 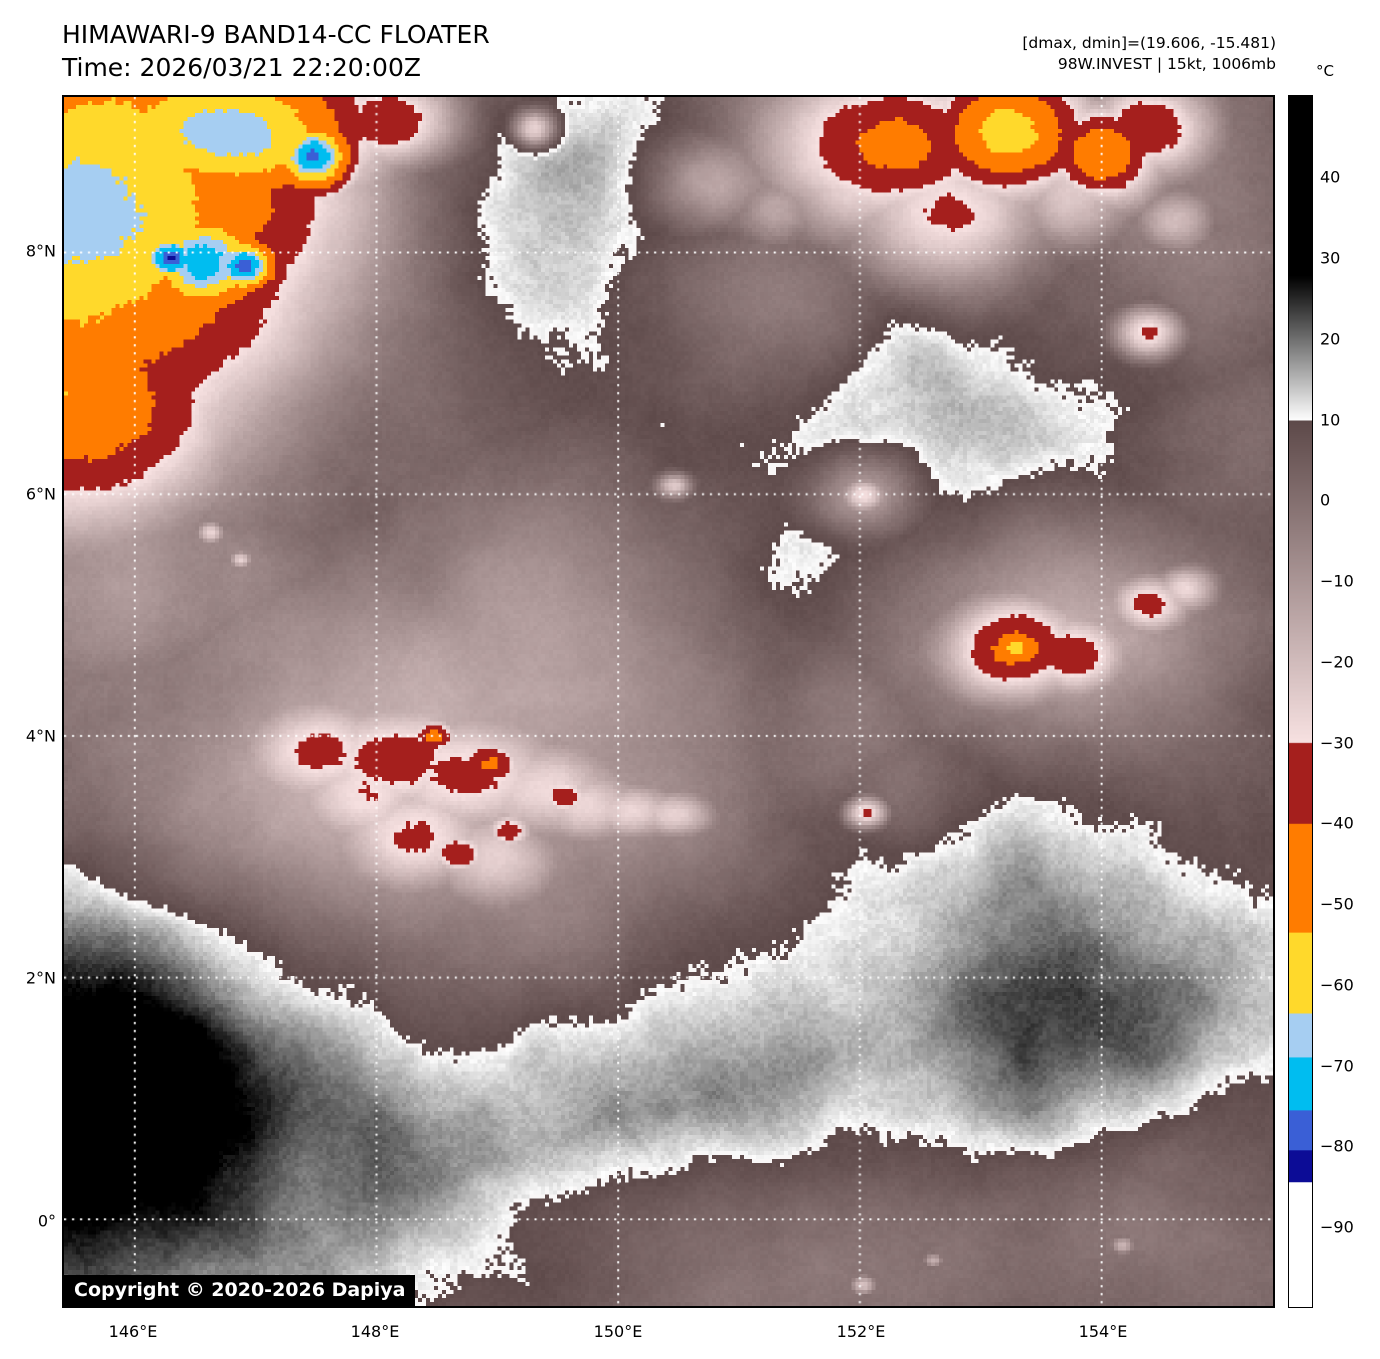 I want to click on cbar-tick-m70: −70, so click(x=1337, y=1066).